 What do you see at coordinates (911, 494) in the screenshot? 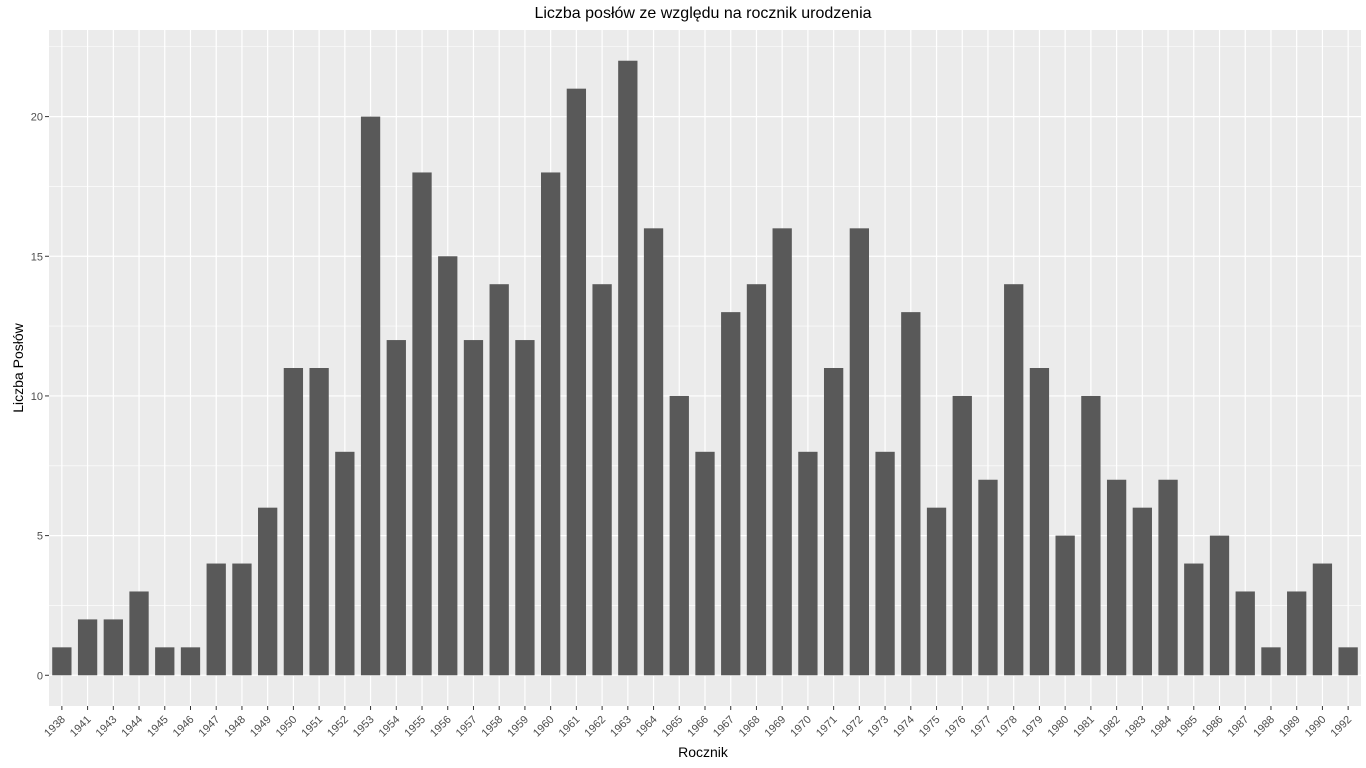
I see `bar-1974` at bounding box center [911, 494].